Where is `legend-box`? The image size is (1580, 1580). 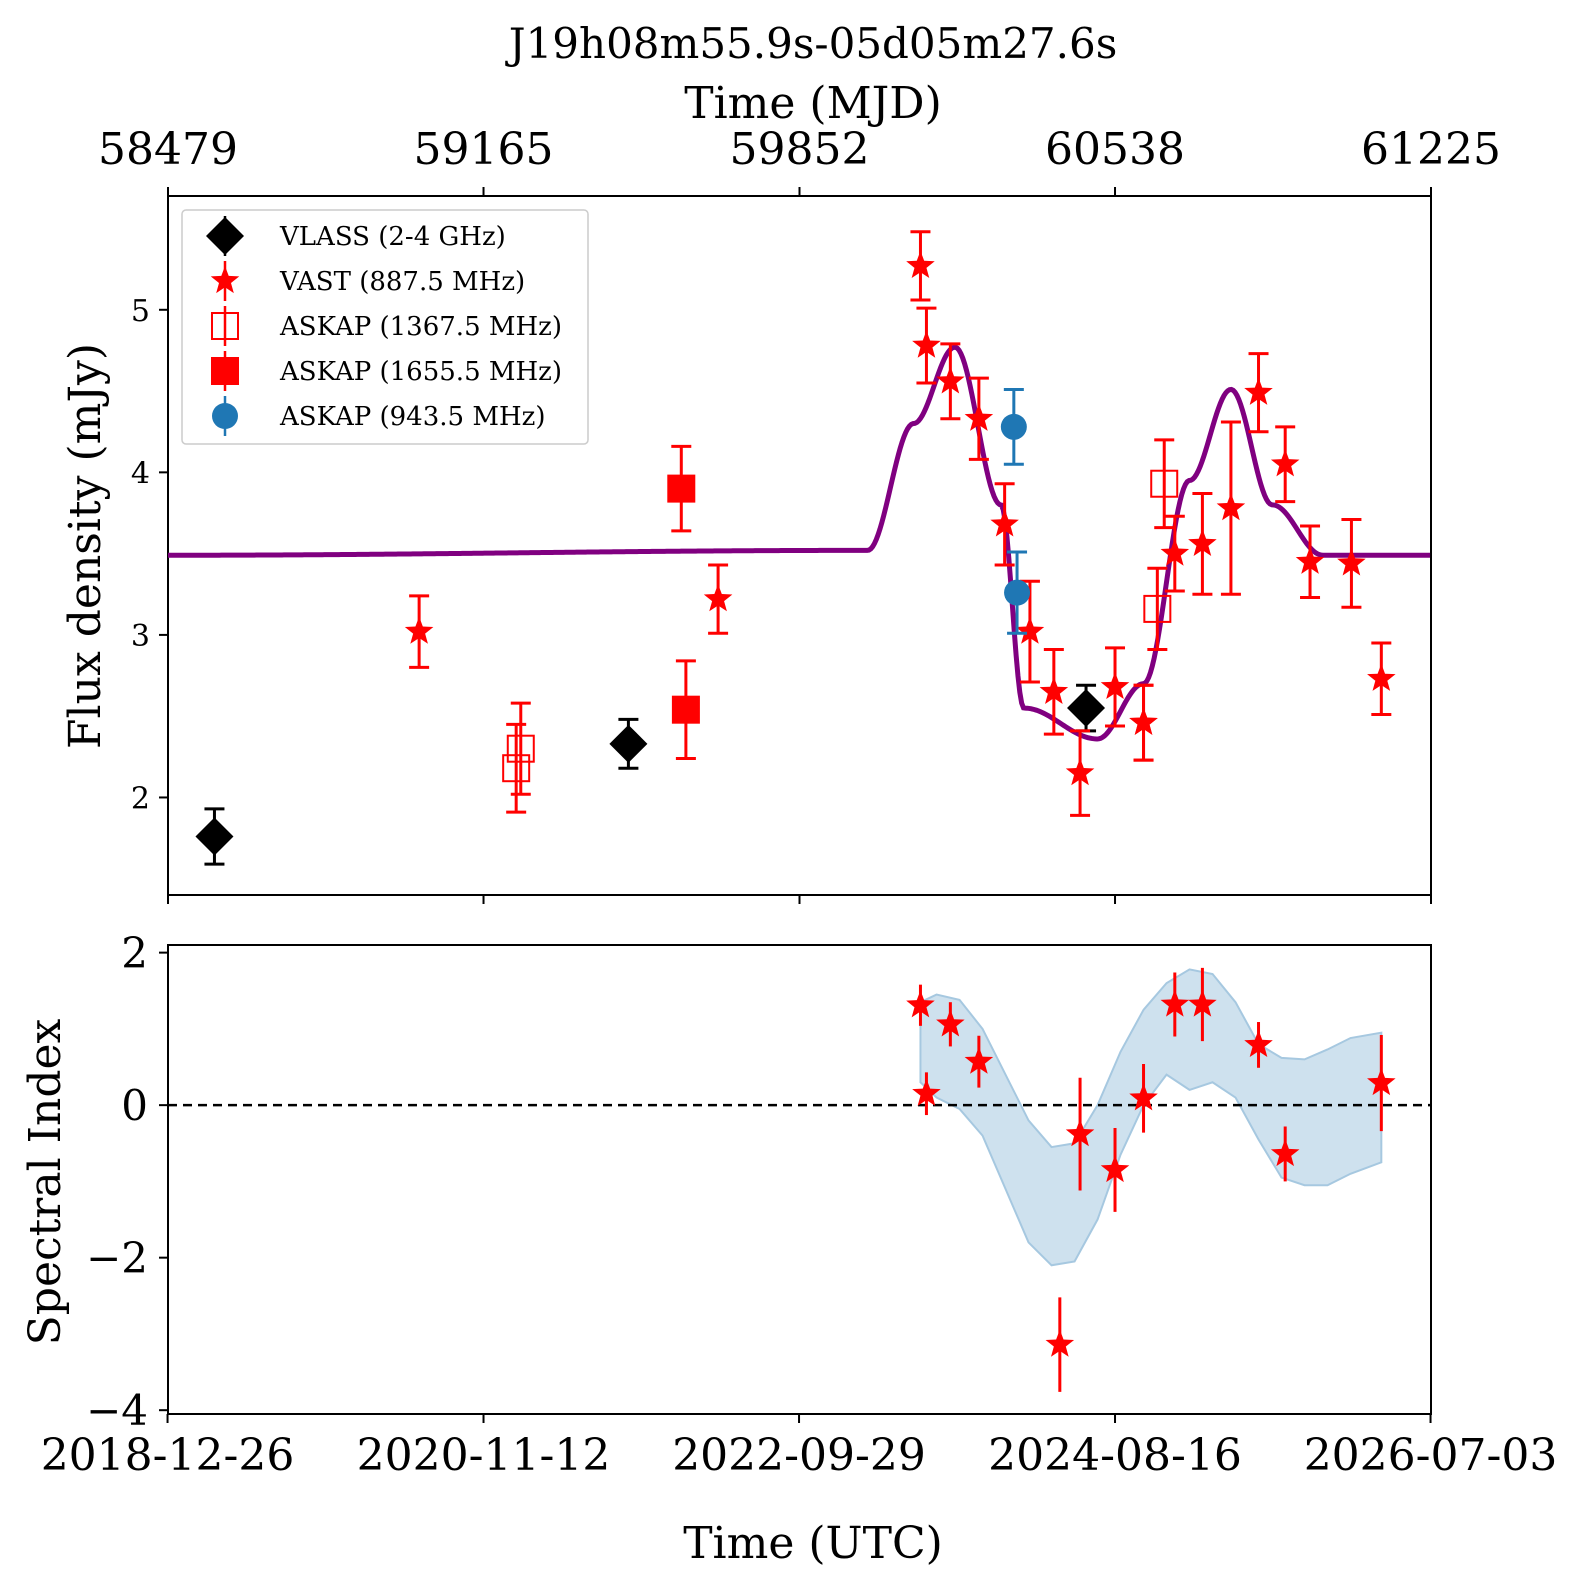
legend-box is located at coordinates (385, 327).